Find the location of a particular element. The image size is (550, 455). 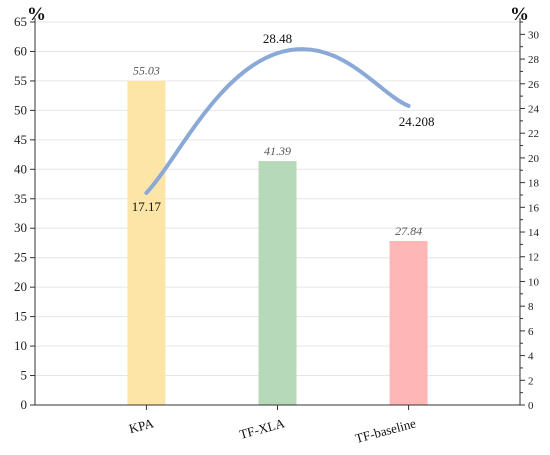

category-label: TF-XLA is located at coordinates (262, 428).